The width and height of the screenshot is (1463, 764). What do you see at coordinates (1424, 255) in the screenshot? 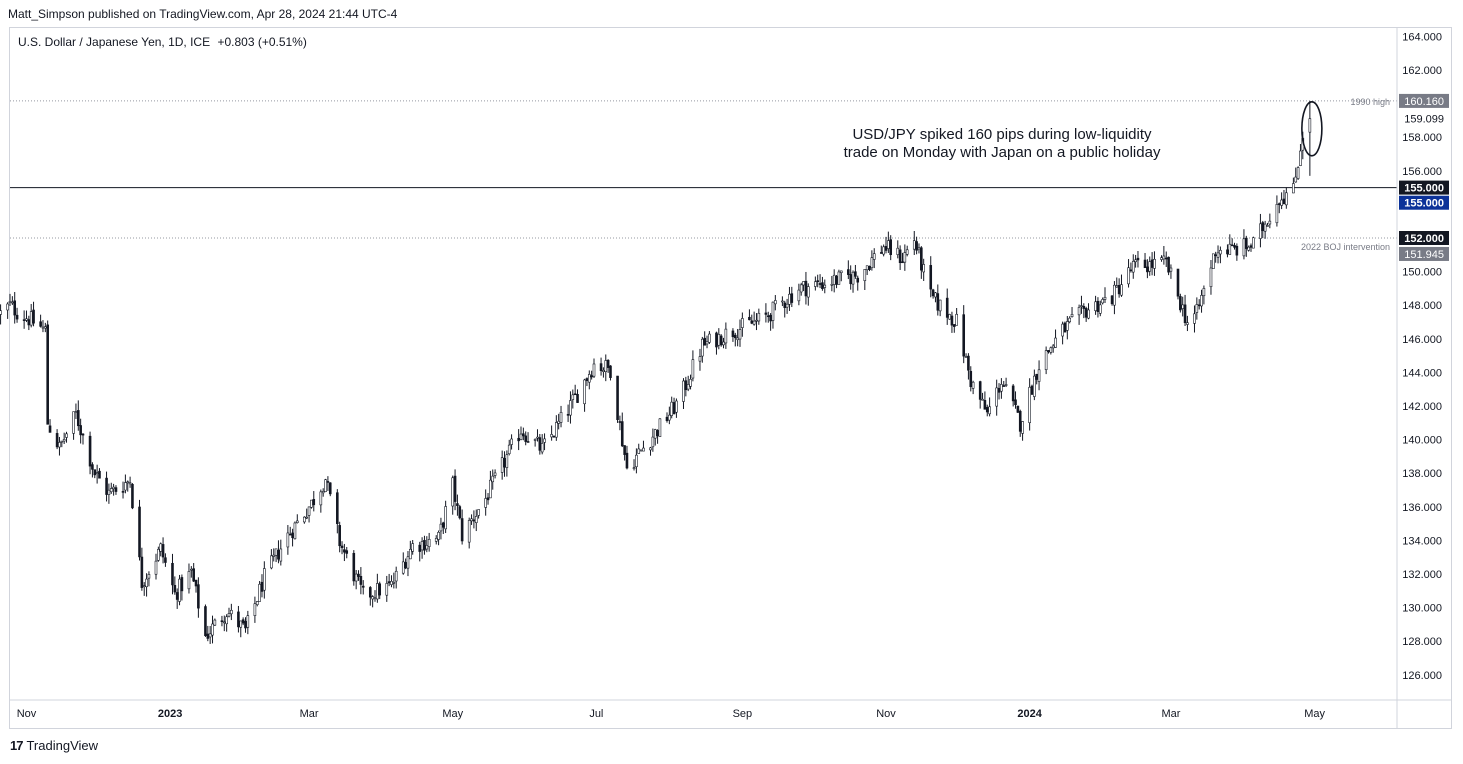
I see `price-badge-value: 151.945` at bounding box center [1424, 255].